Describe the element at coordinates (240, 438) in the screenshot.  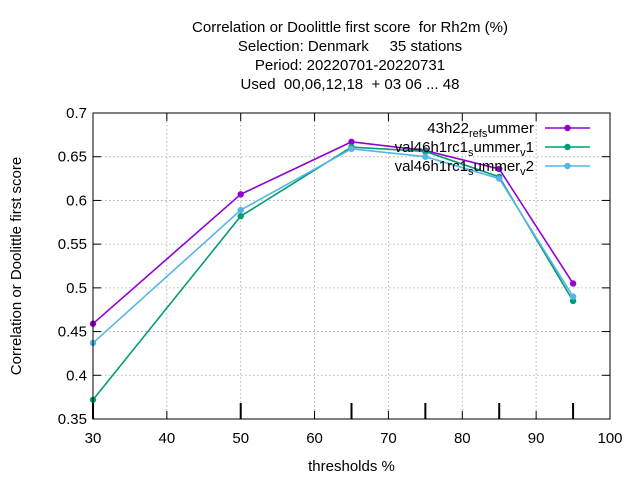
I see `x-tick-label: 50` at that location.